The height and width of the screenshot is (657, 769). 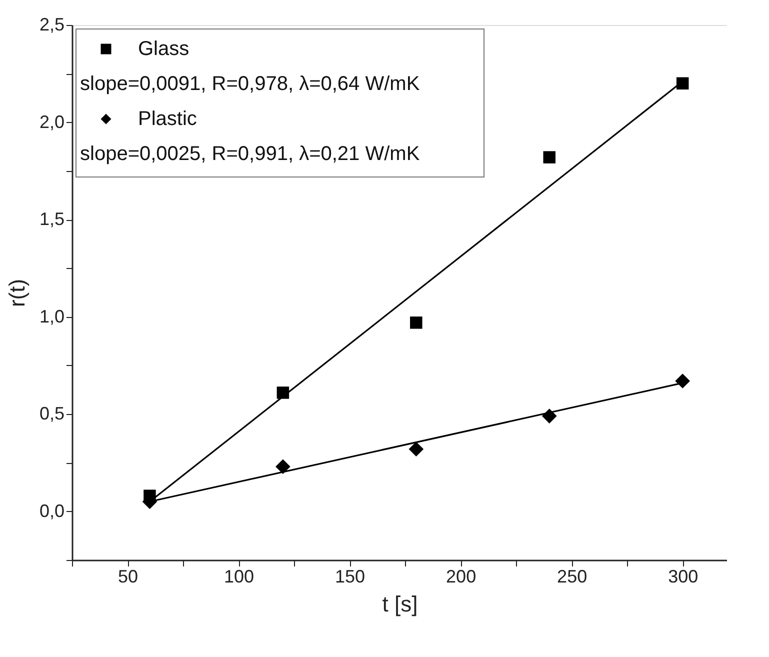 What do you see at coordinates (51, 414) in the screenshot?
I see `y-tick-label: 0,5` at bounding box center [51, 414].